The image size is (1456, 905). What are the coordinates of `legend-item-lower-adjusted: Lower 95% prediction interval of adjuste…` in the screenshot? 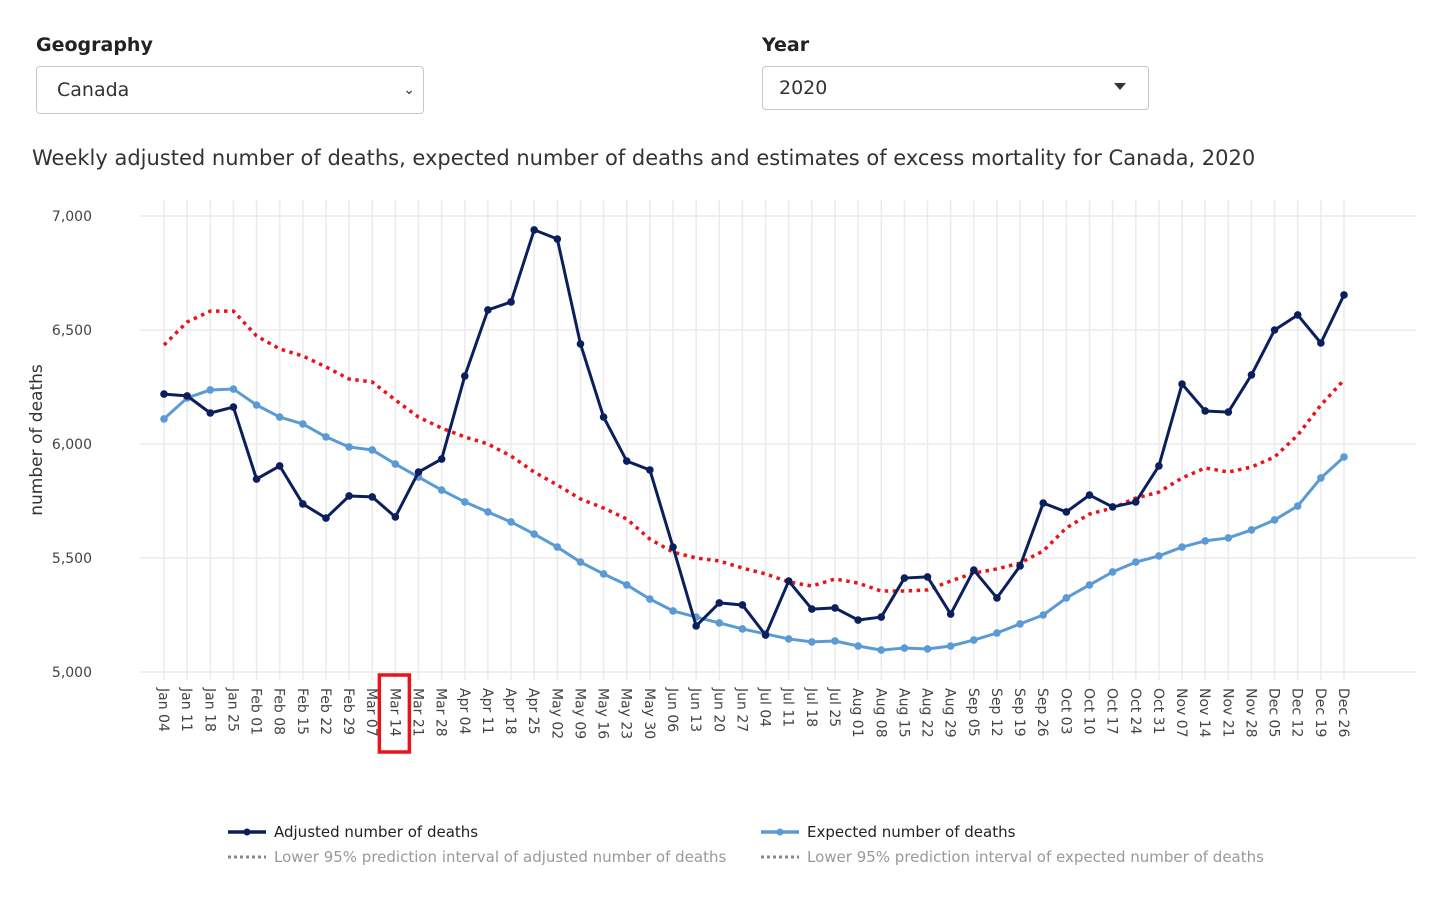 It's located at (477, 857).